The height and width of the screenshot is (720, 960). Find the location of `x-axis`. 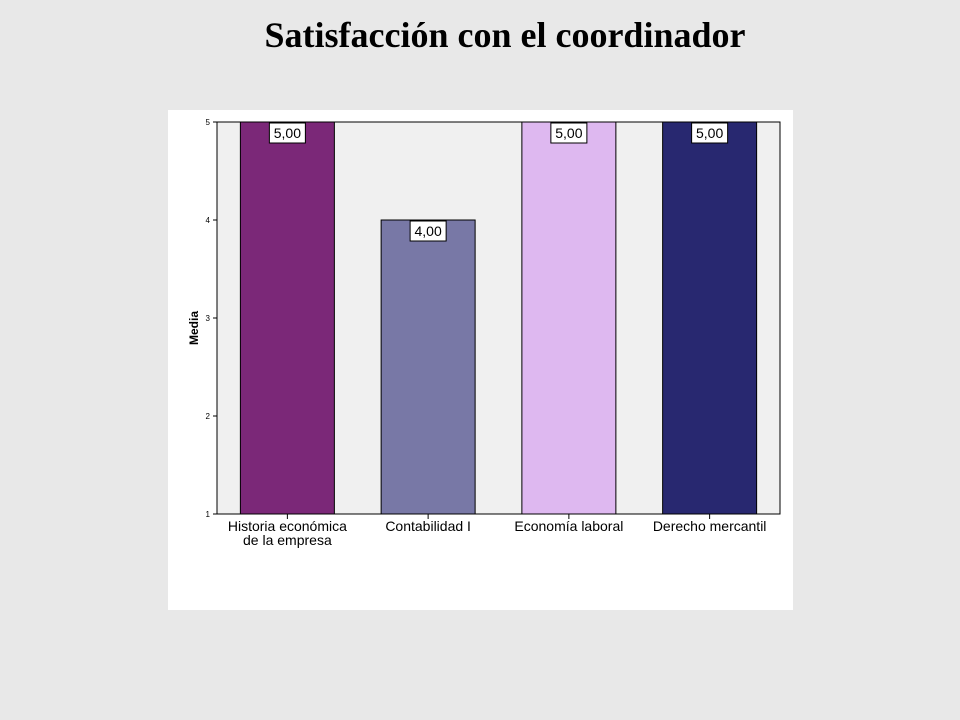

x-axis is located at coordinates (498, 516).